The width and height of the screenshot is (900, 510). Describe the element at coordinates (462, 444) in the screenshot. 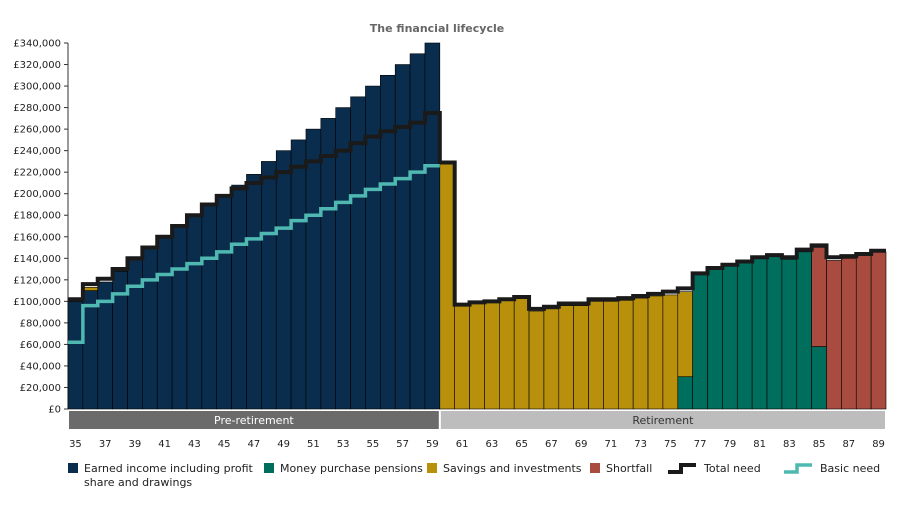

I see `x-tick-label: 61` at that location.